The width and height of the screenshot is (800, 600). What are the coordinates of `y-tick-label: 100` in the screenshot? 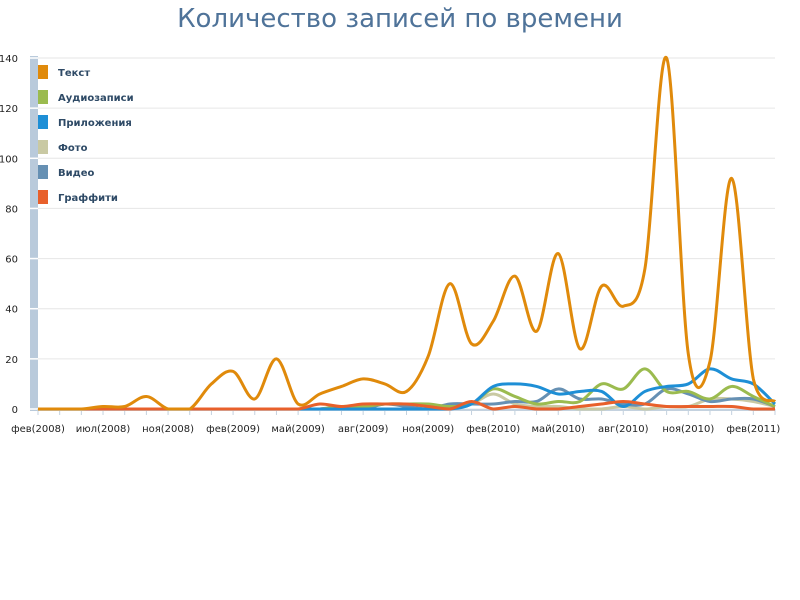 It's located at (9, 159).